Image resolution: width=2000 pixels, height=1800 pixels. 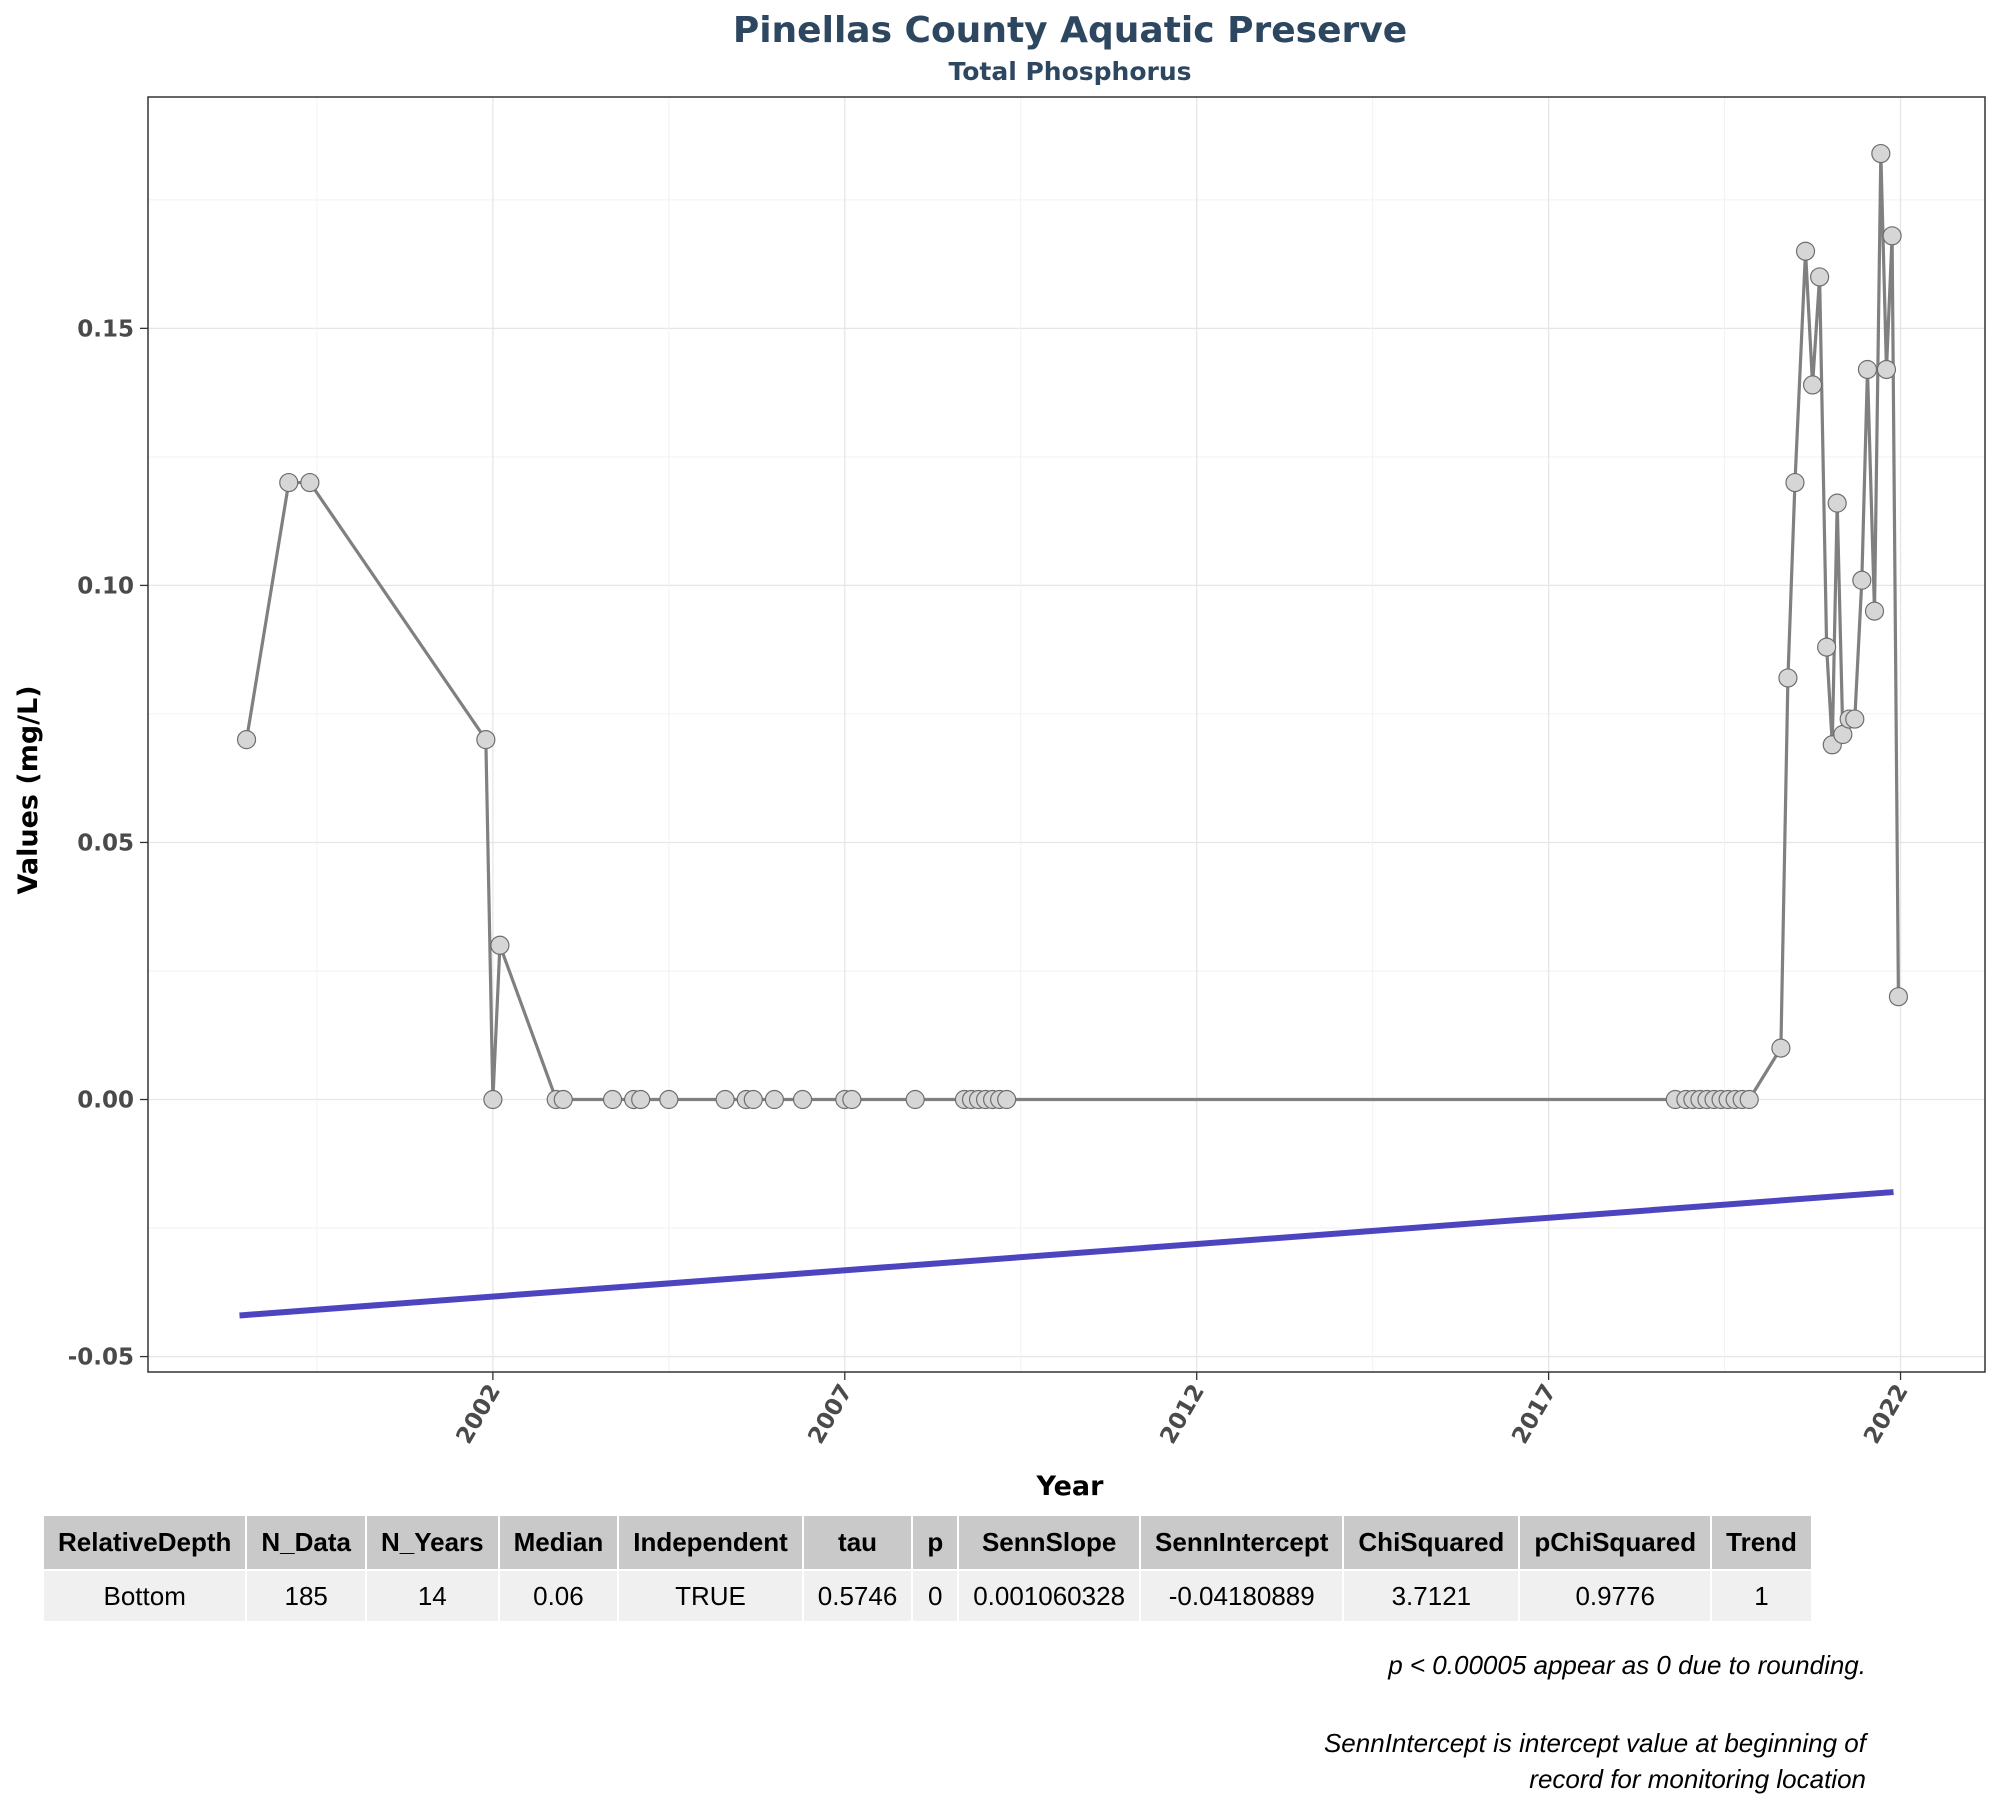 I want to click on y-tick-label: 0.10, so click(x=105, y=586).